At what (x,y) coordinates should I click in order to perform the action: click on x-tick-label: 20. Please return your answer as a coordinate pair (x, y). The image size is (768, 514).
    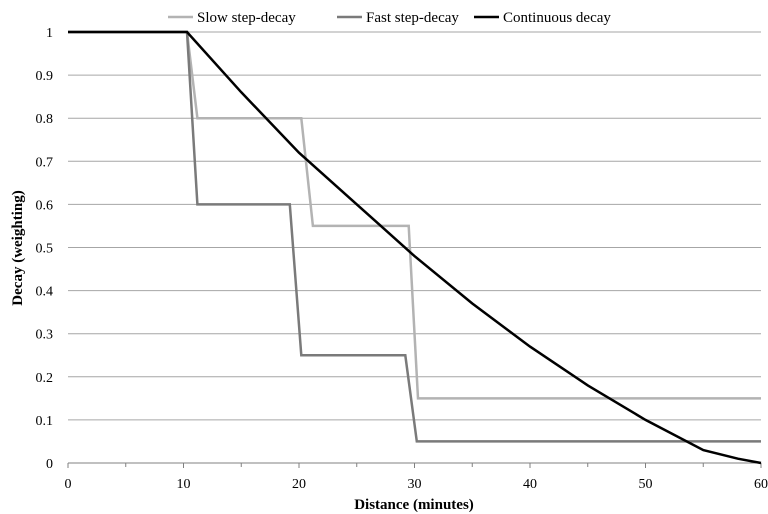
    Looking at the image, I should click on (299, 484).